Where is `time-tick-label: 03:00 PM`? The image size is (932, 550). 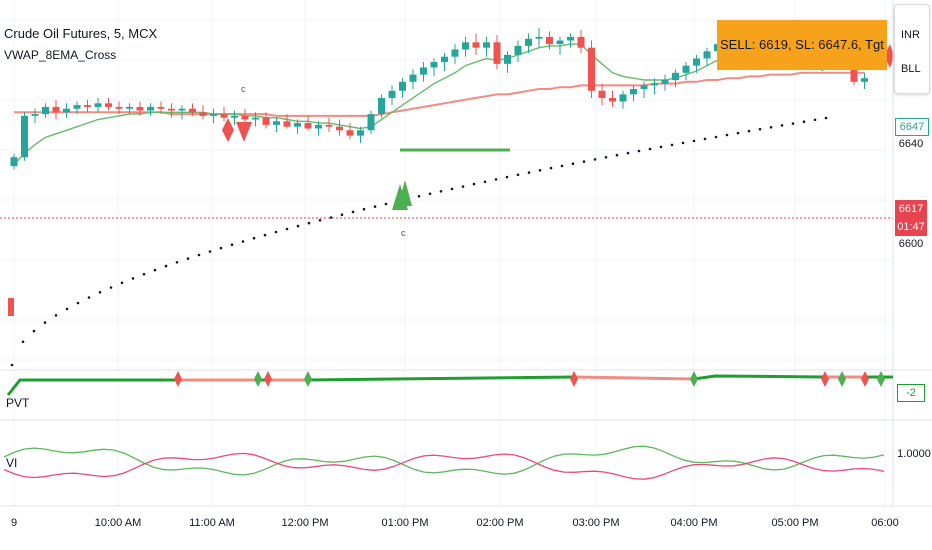 time-tick-label: 03:00 PM is located at coordinates (595, 523).